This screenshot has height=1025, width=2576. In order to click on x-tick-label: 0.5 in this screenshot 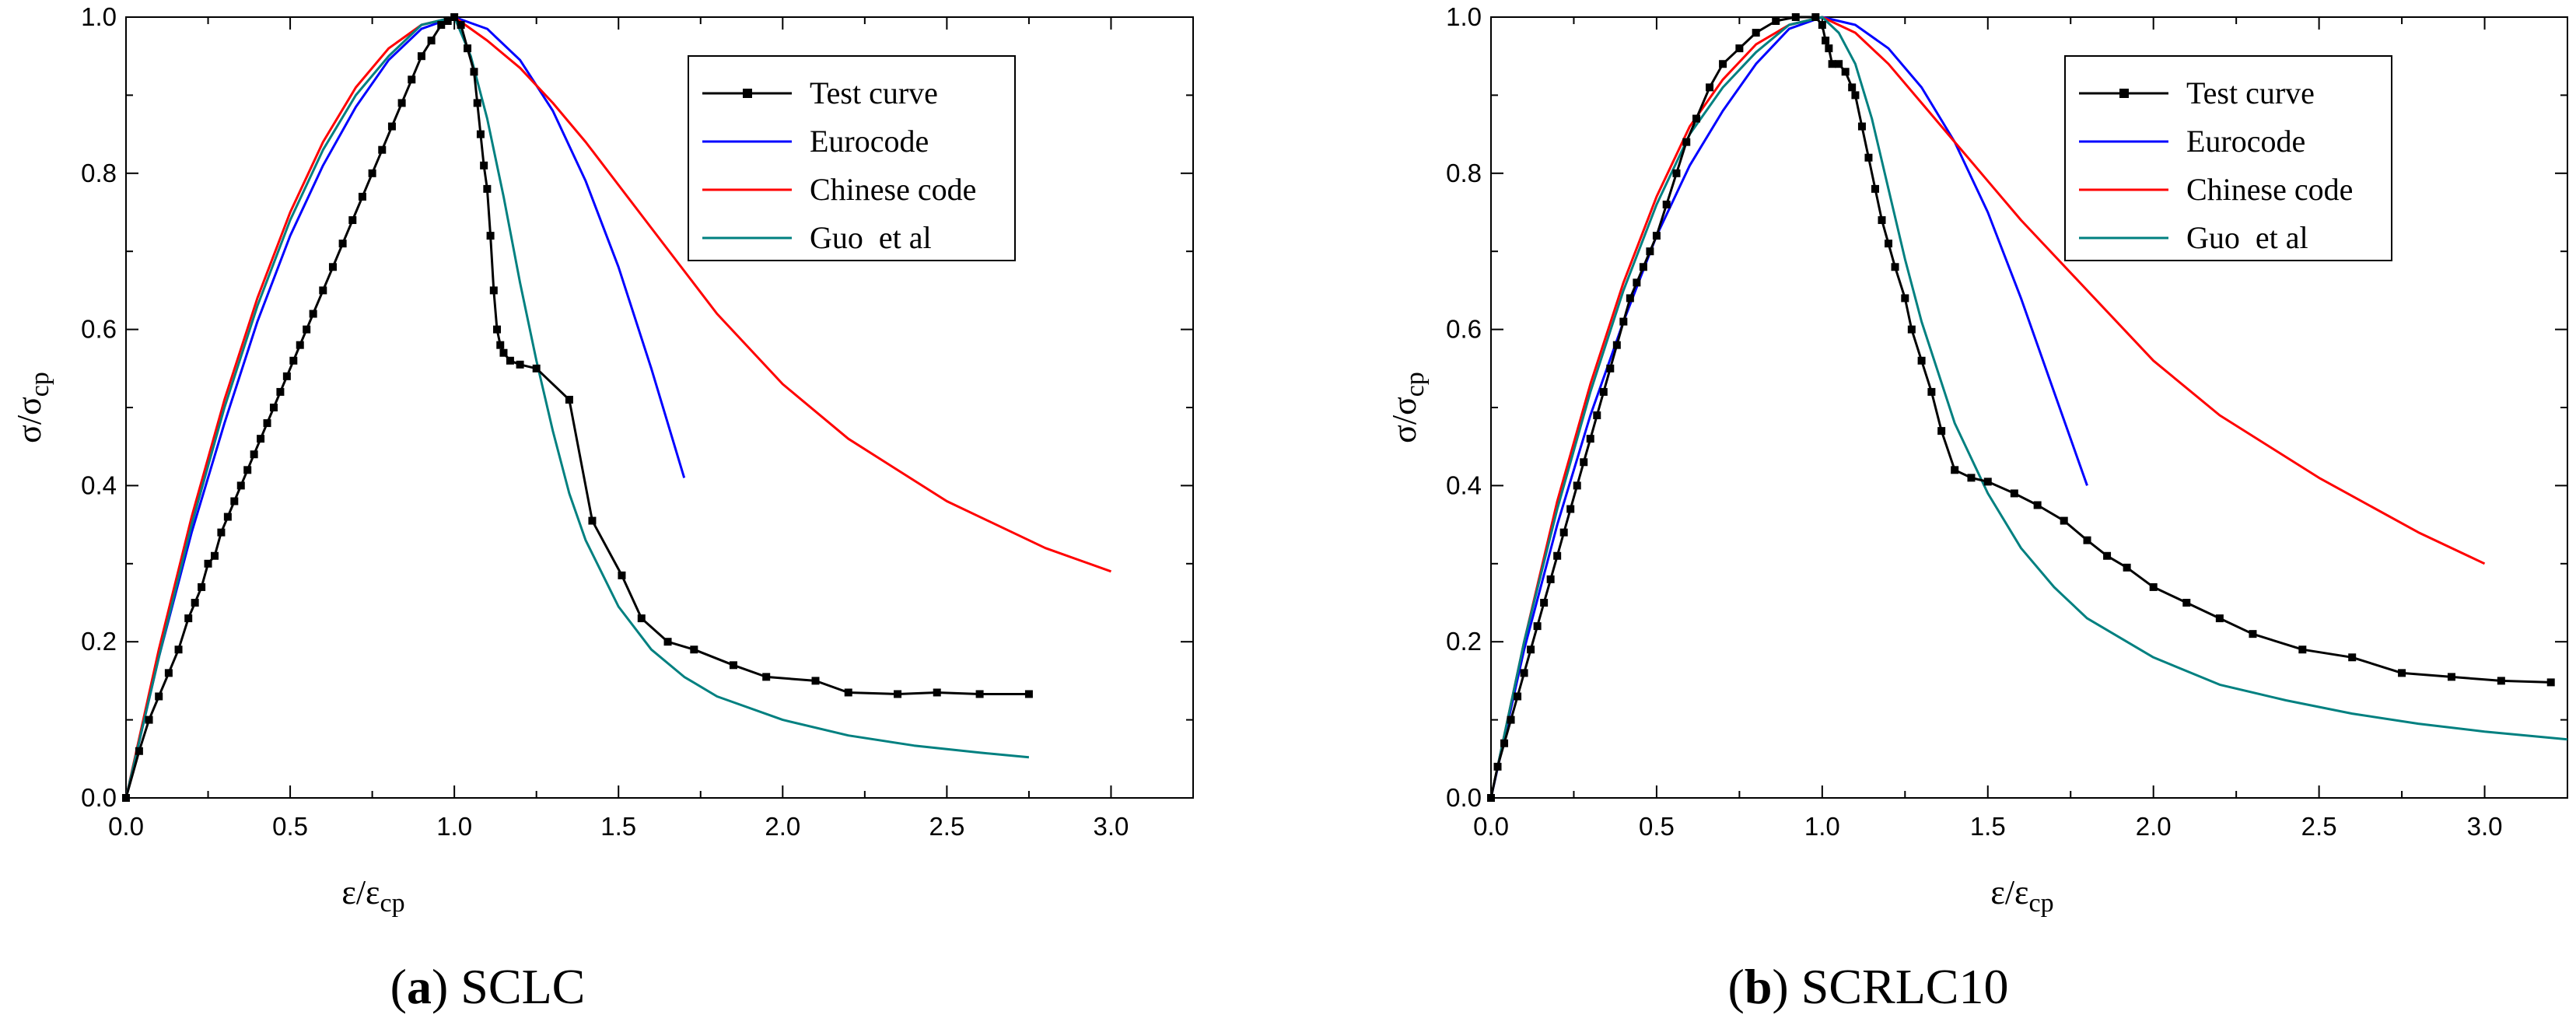, I will do `click(1657, 826)`.